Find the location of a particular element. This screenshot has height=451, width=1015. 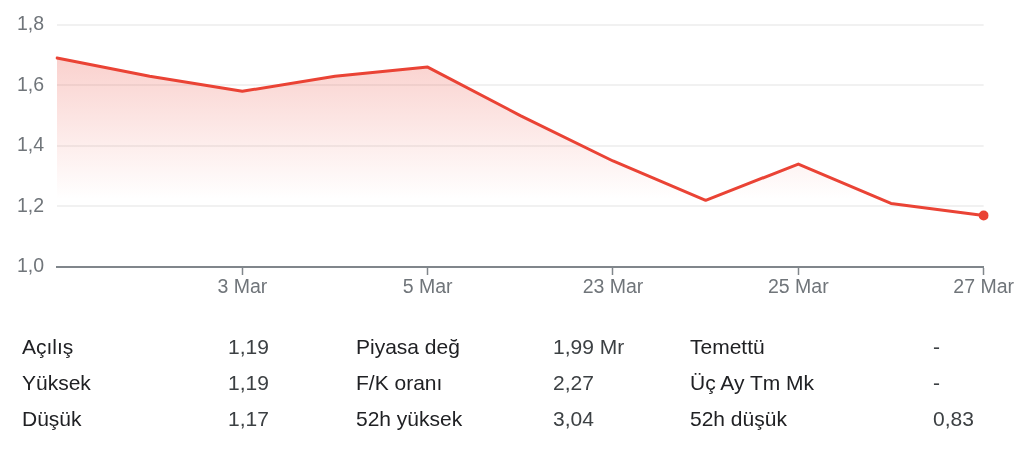

y-tick-label: 1,2 is located at coordinates (30, 204).